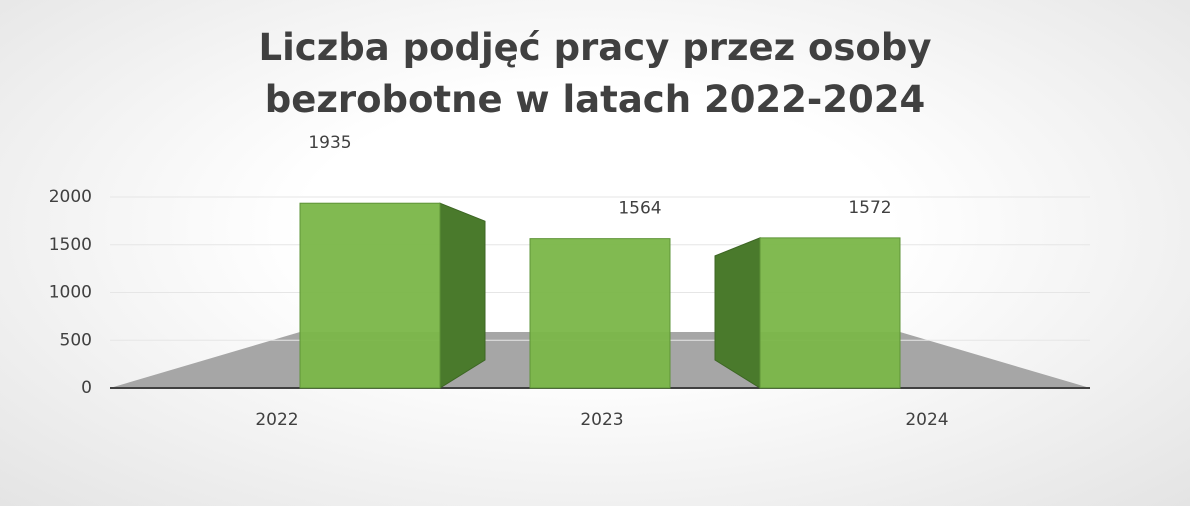 This screenshot has height=506, width=1190. What do you see at coordinates (329, 143) in the screenshot?
I see `value-label: 1935` at bounding box center [329, 143].